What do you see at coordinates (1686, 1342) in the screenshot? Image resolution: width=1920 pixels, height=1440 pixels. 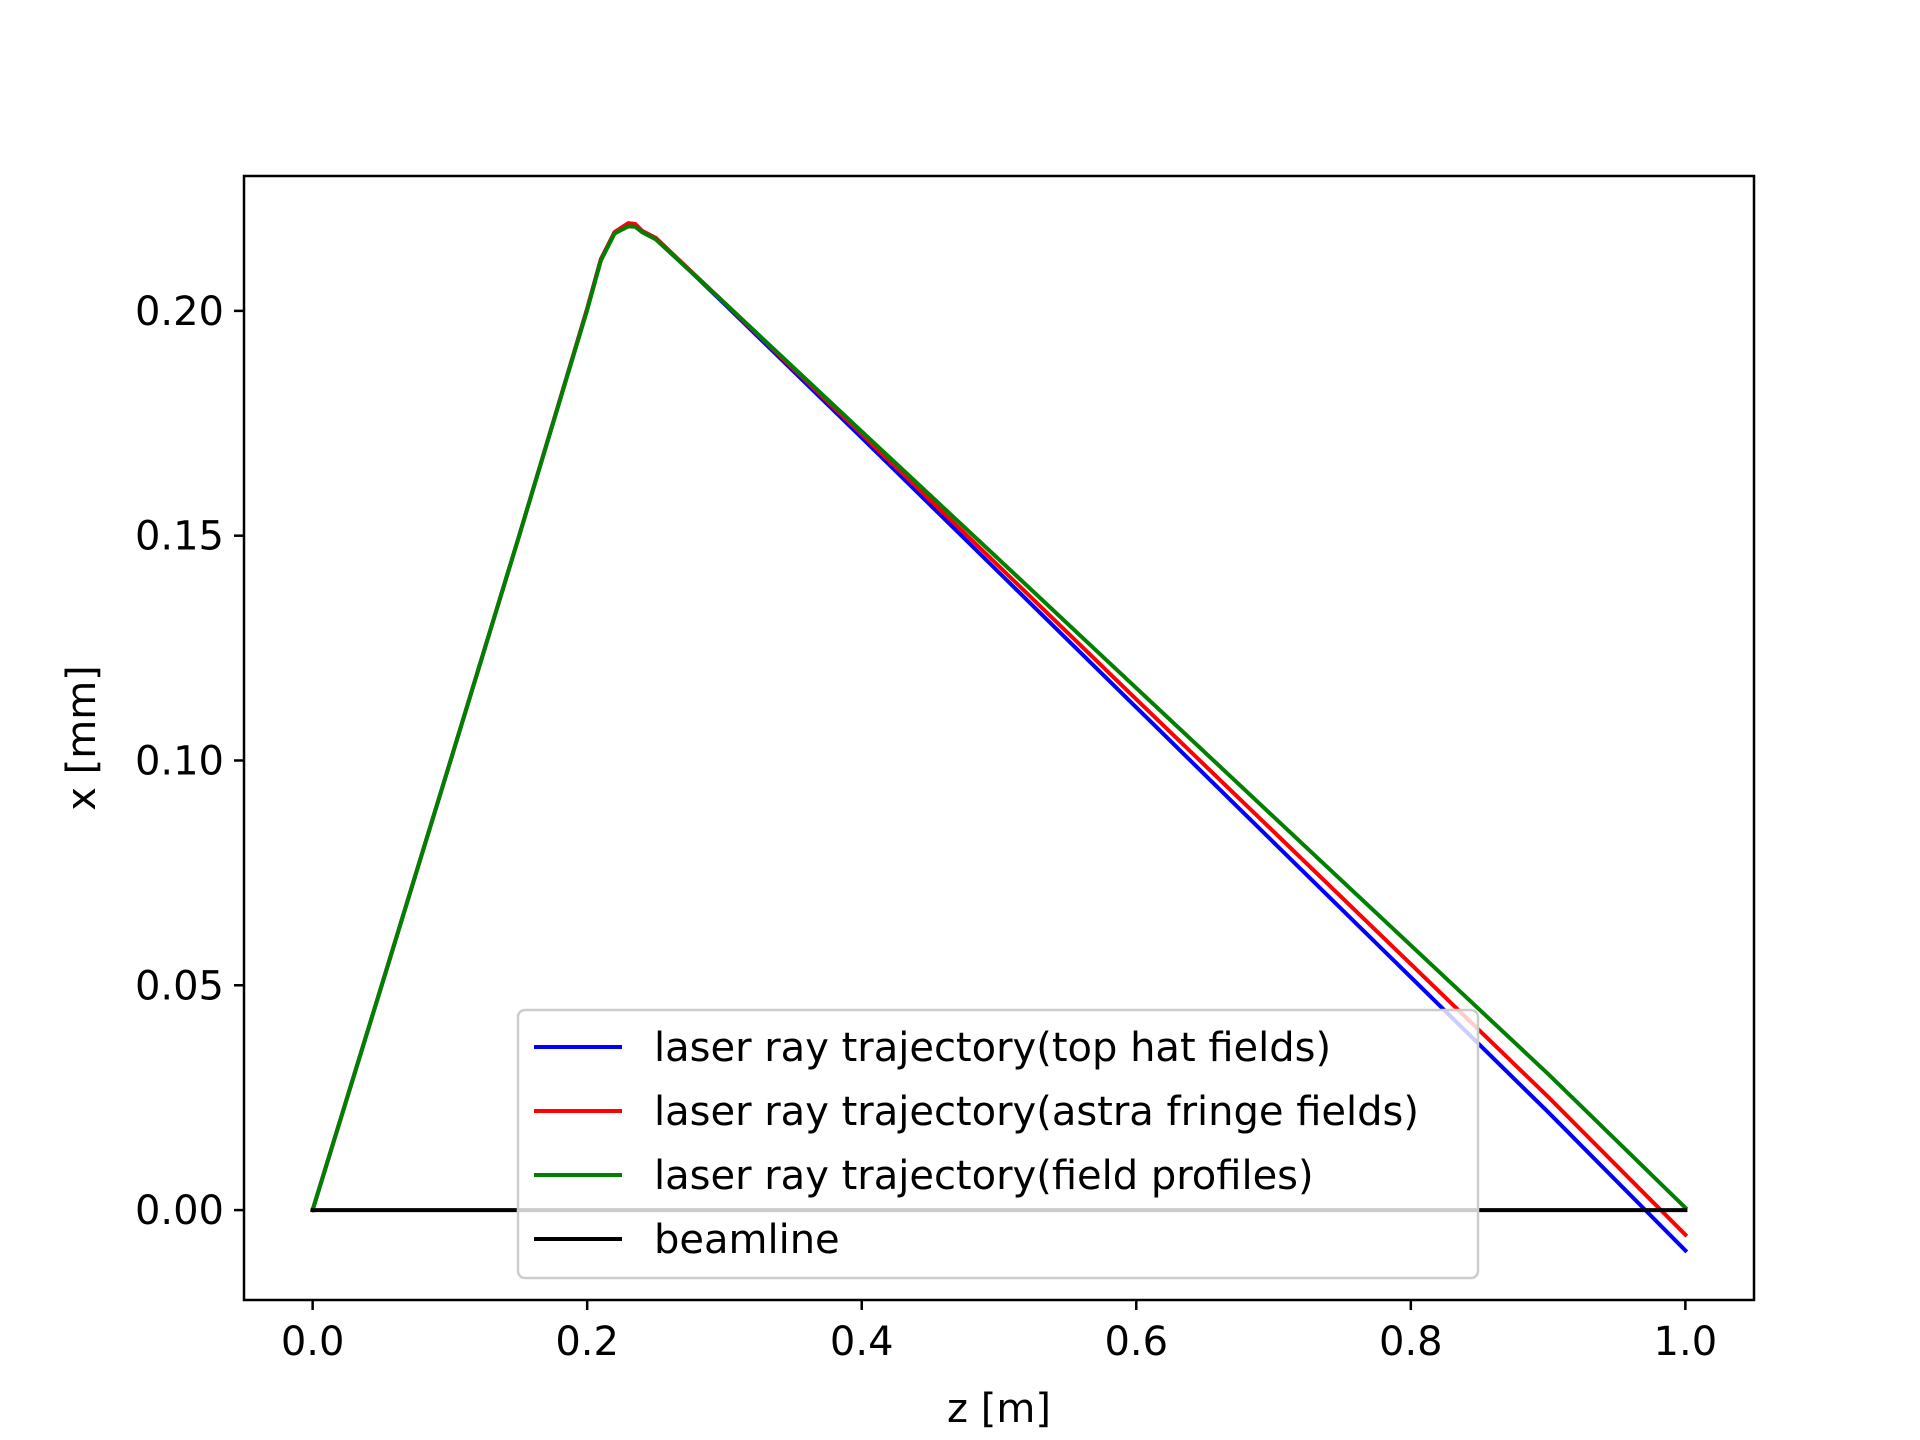 I see `x-tick-label: 1.0` at bounding box center [1686, 1342].